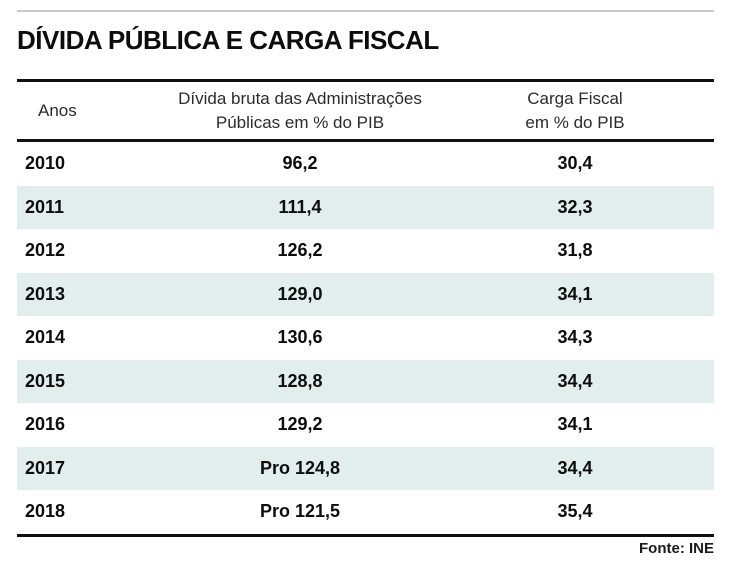 The height and width of the screenshot is (561, 731). What do you see at coordinates (300, 250) in the screenshot?
I see `debt-cell: 126,2` at bounding box center [300, 250].